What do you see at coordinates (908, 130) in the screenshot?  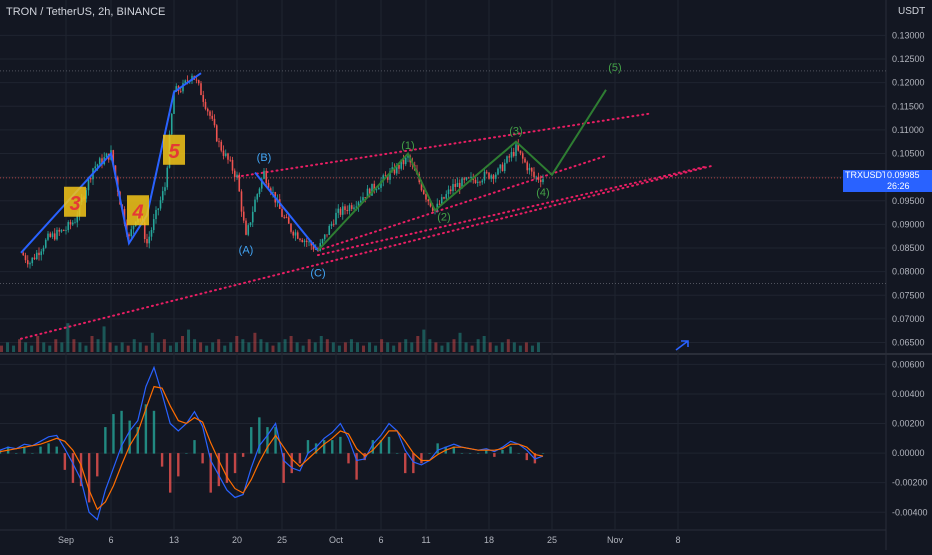 I see `price-tick-label: 0.11000` at bounding box center [908, 130].